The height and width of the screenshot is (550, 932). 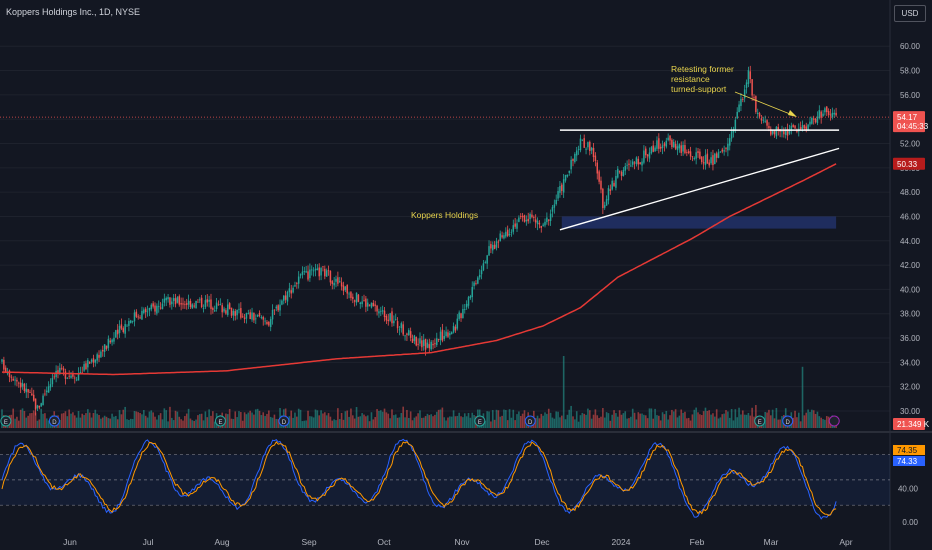 What do you see at coordinates (910, 192) in the screenshot?
I see `price-tick-label: 48.00` at bounding box center [910, 192].